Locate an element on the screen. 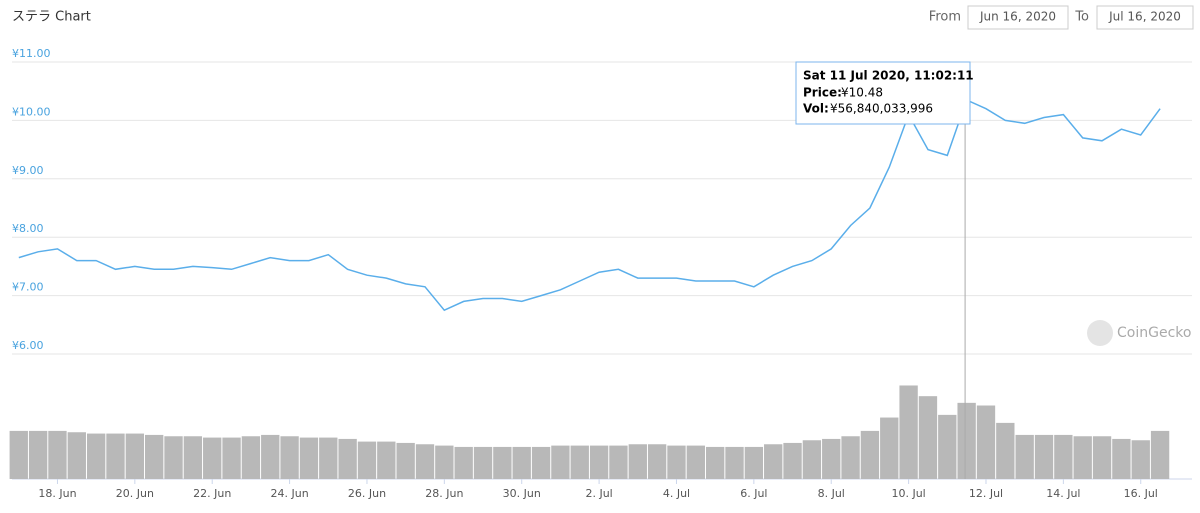 This screenshot has height=513, width=1200. tooltip-title: Sat 11 Jul 2020, 11:02:11 is located at coordinates (888, 76).